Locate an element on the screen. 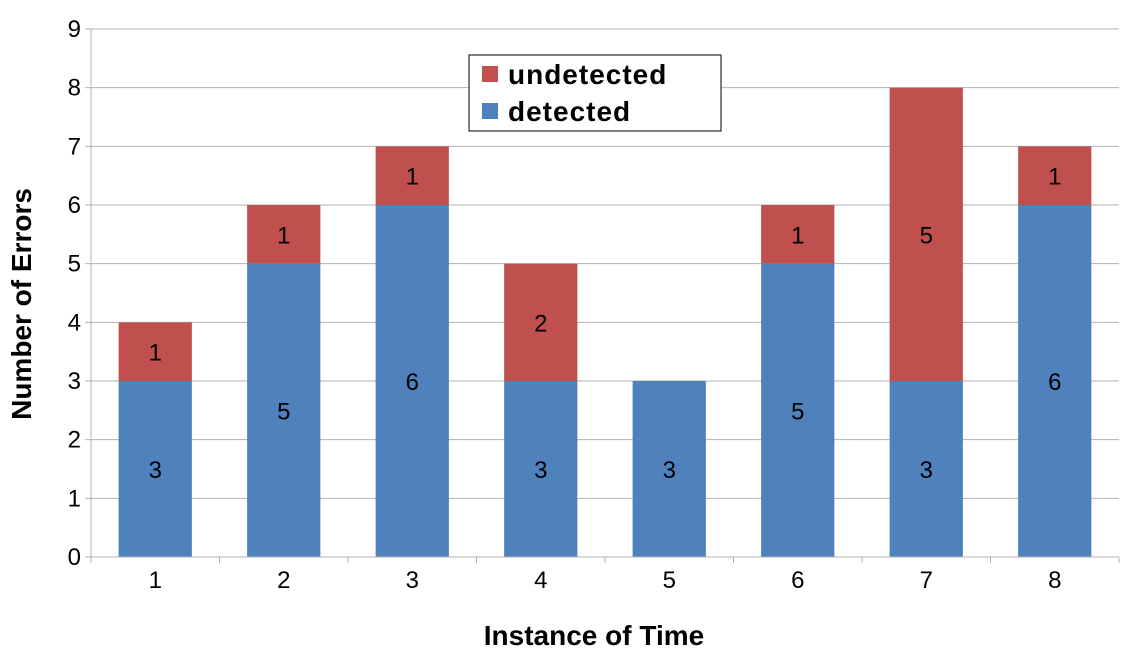  y-tick-label: 4 is located at coordinates (74, 322).